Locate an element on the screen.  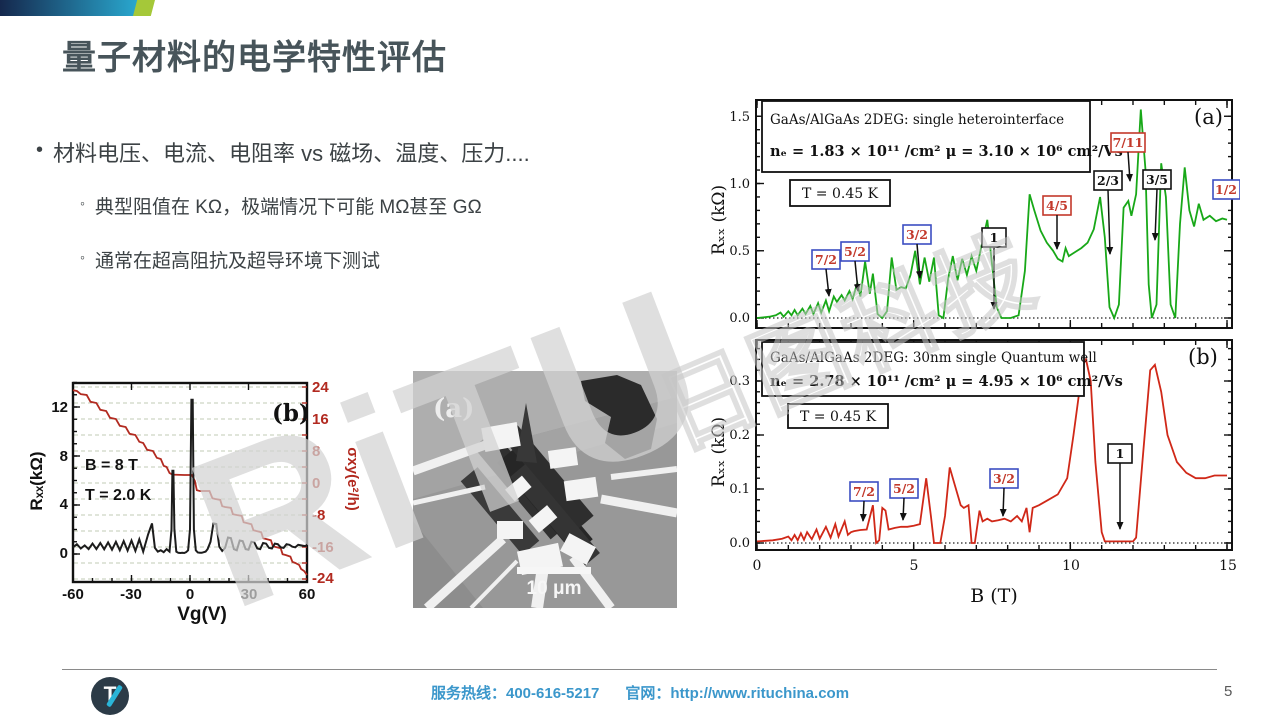
sem-micrograph: 10 μm (a) is located at coordinates (545, 489).